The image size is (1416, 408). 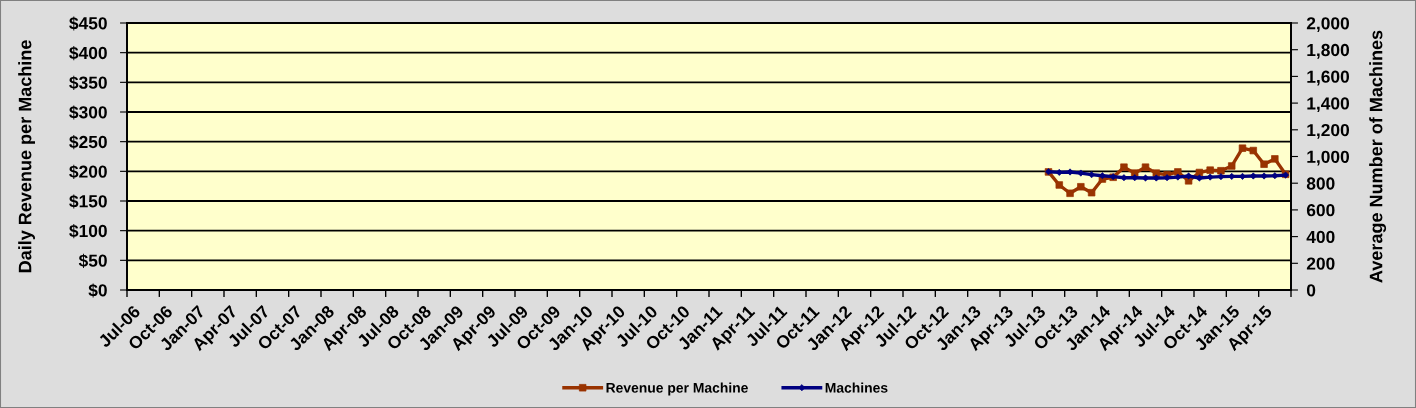 What do you see at coordinates (1328, 158) in the screenshot?
I see `y2-tick-label: 1,000` at bounding box center [1328, 158].